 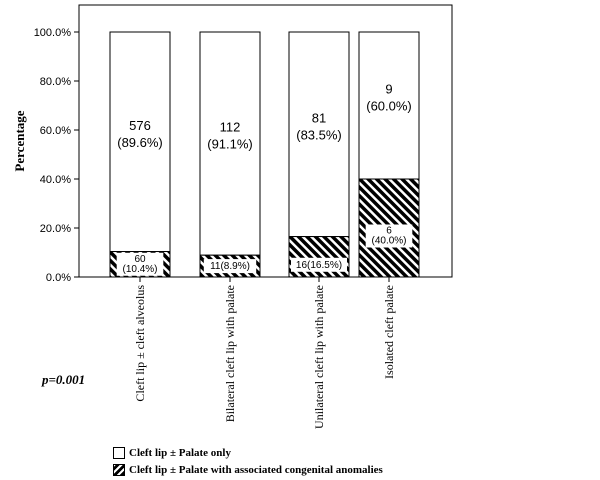 What do you see at coordinates (139, 269) in the screenshot?
I see `data-label-hatched: (10.4%)` at bounding box center [139, 269].